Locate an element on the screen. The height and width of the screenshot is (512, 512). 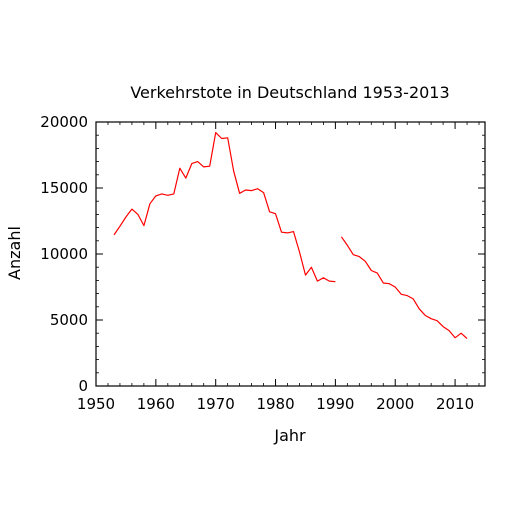
x-tick-label: 1960 is located at coordinates (156, 404).